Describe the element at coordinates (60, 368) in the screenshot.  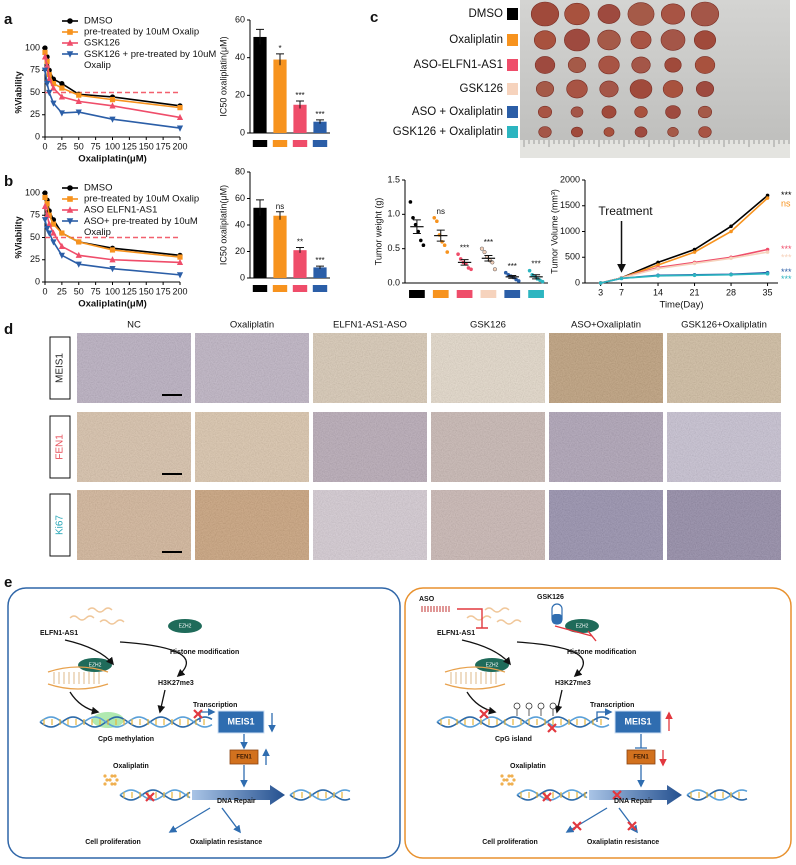
I see `row-label: MEIS1` at that location.